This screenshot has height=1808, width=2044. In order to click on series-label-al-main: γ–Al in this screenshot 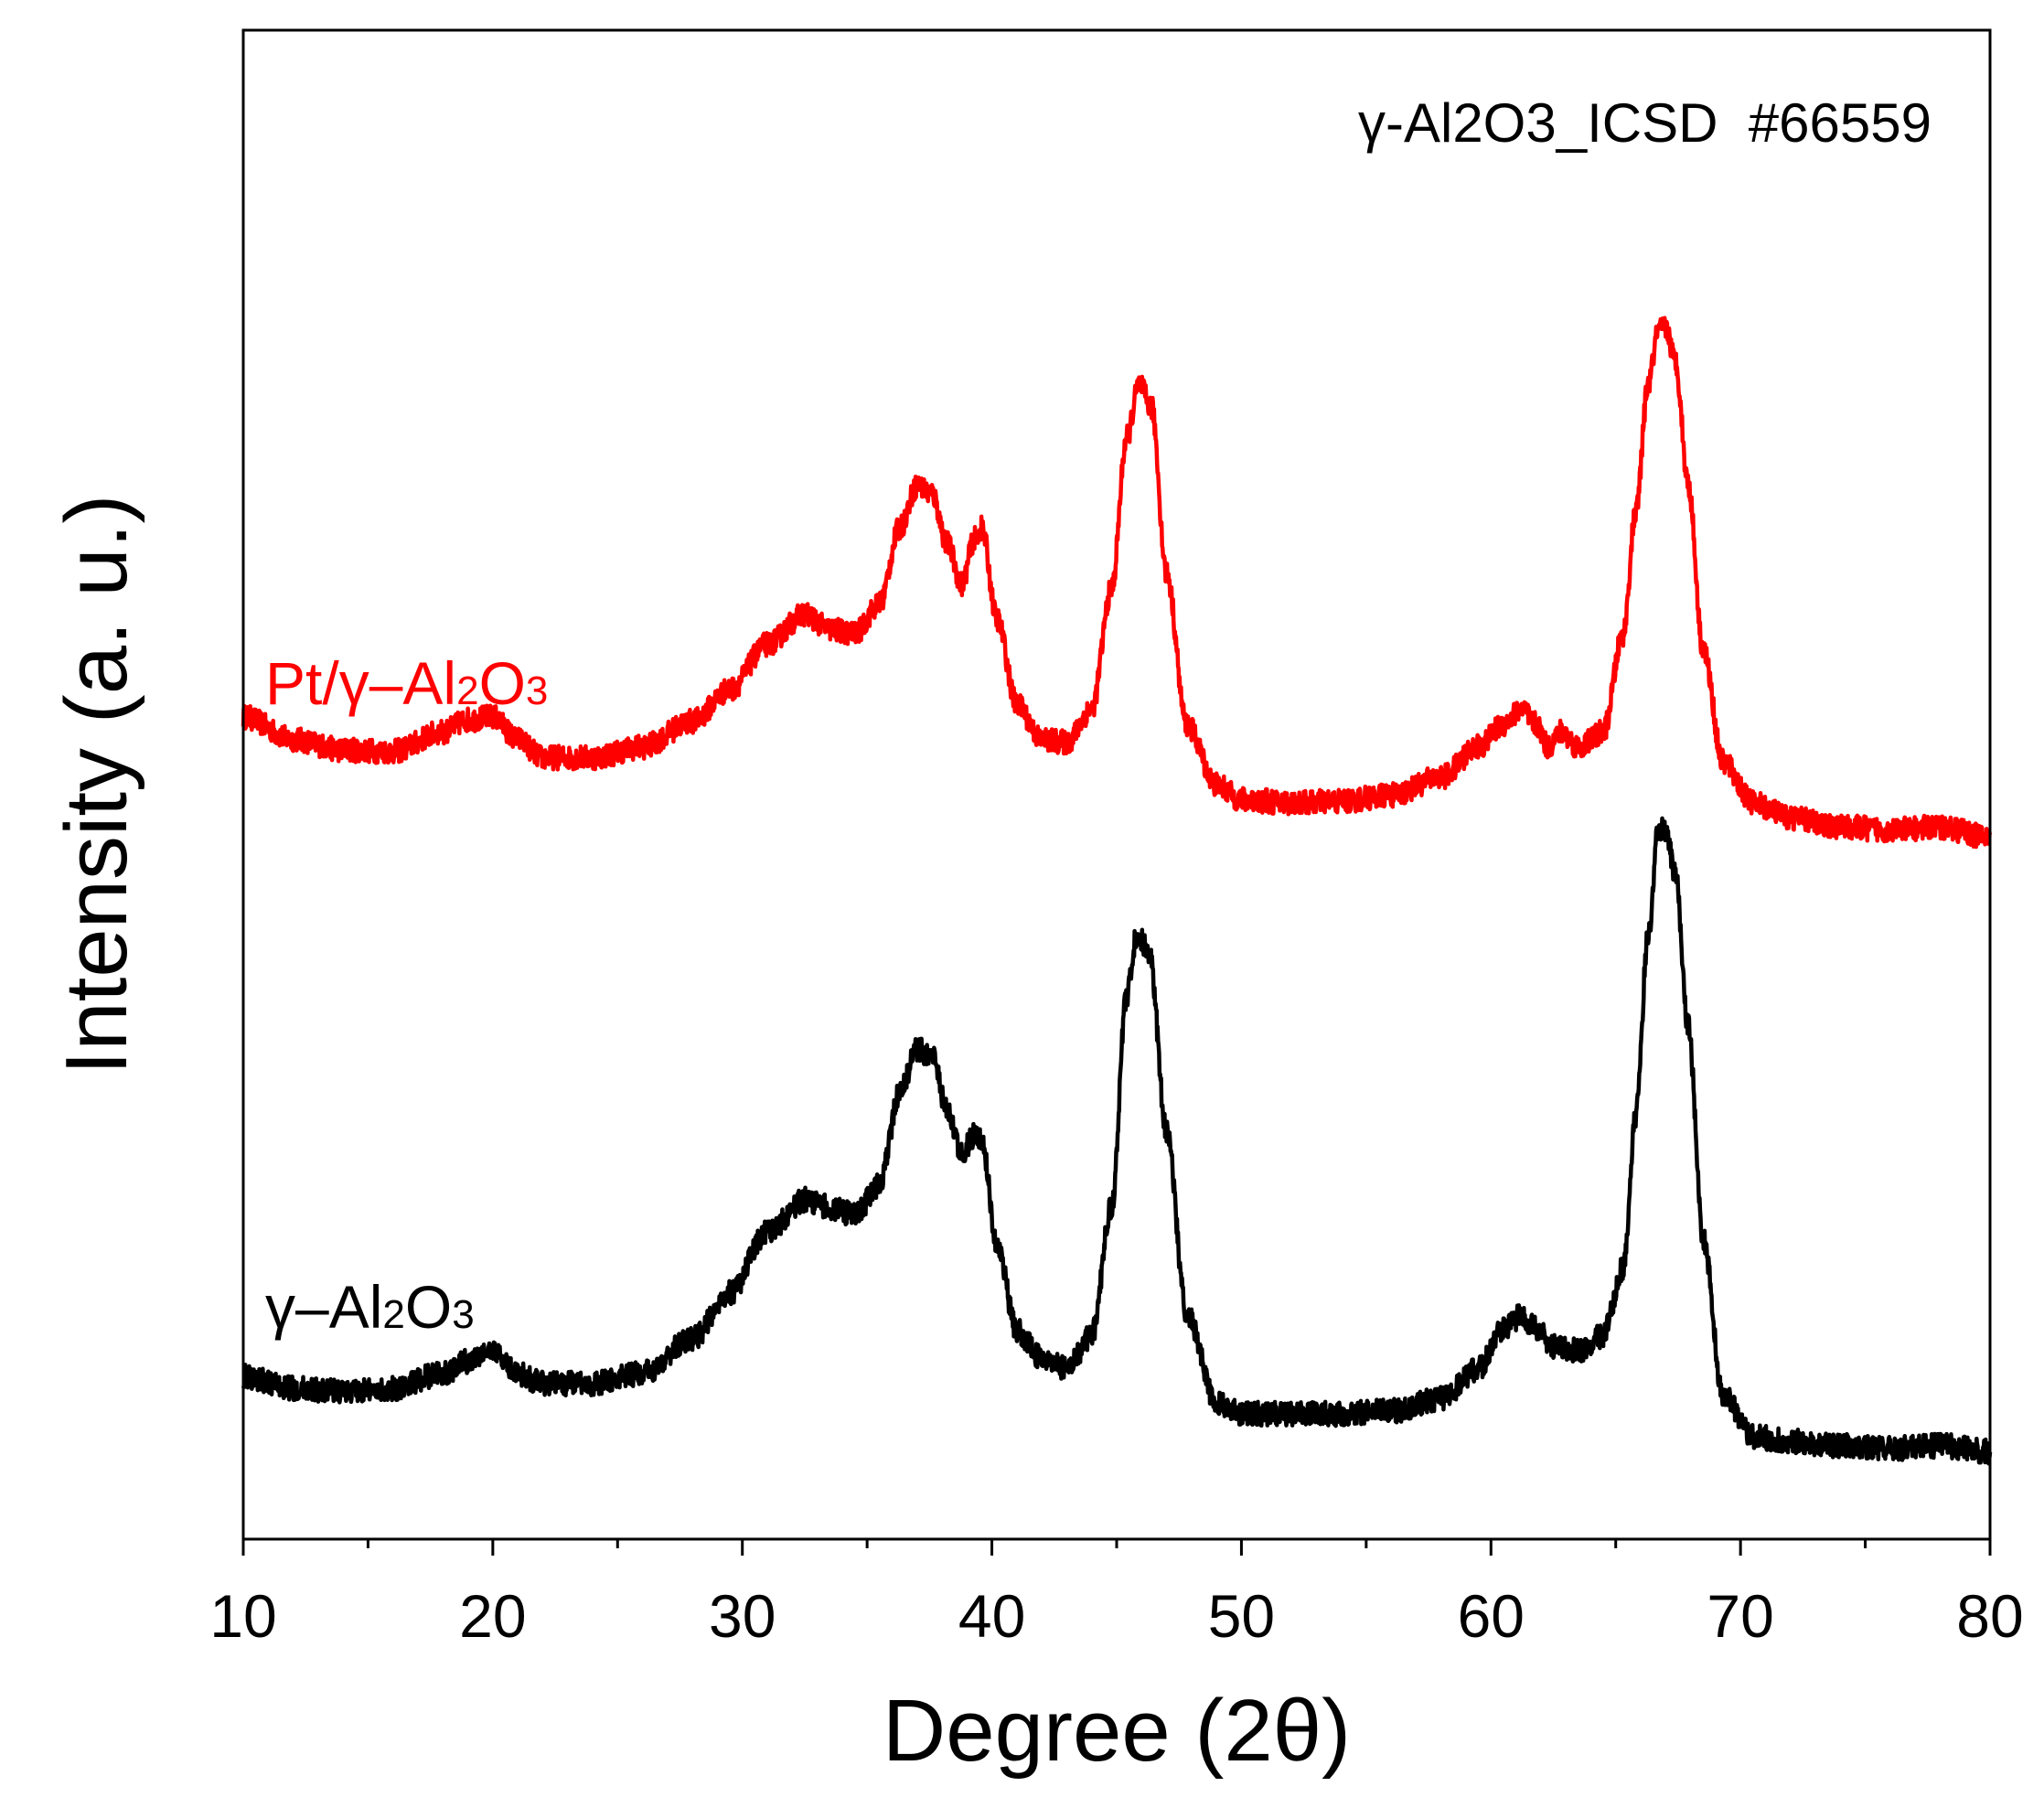, I will do `click(323, 1307)`.